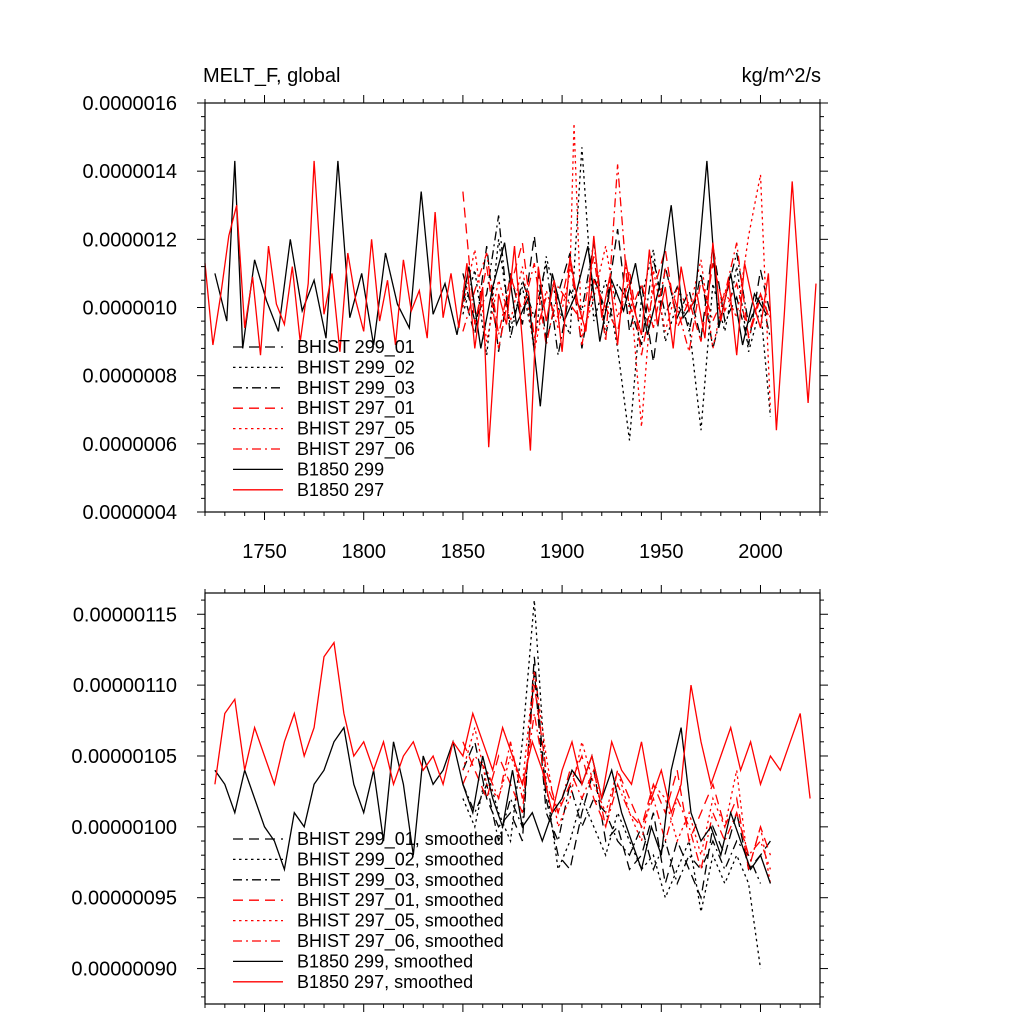 Image resolution: width=1024 pixels, height=1024 pixels. What do you see at coordinates (271, 76) in the screenshot?
I see `chart-title: MELT_F, global` at bounding box center [271, 76].